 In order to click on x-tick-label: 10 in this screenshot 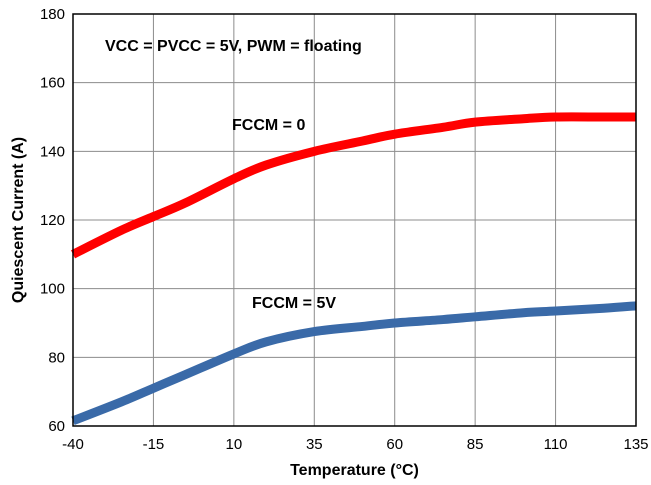, I will do `click(234, 444)`.